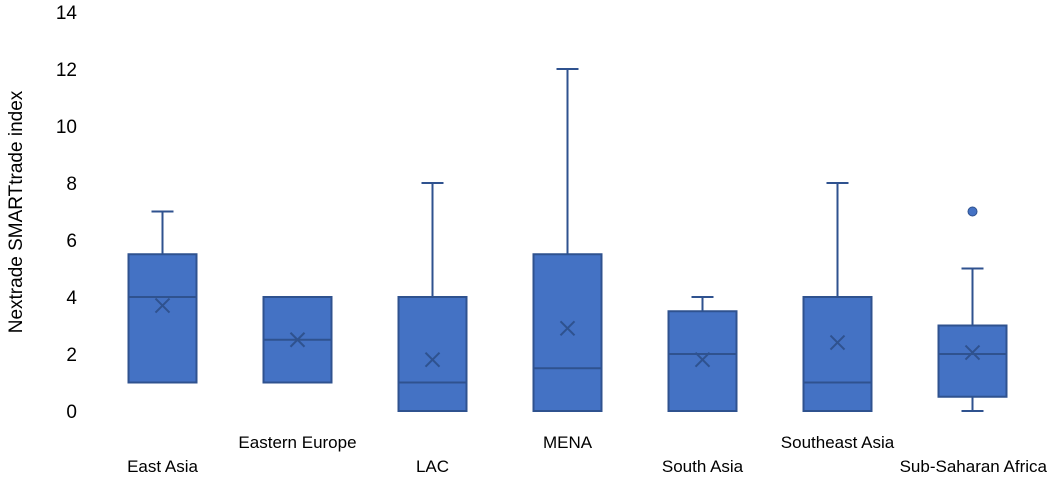  I want to click on y-tick-label: 2, so click(71, 355).